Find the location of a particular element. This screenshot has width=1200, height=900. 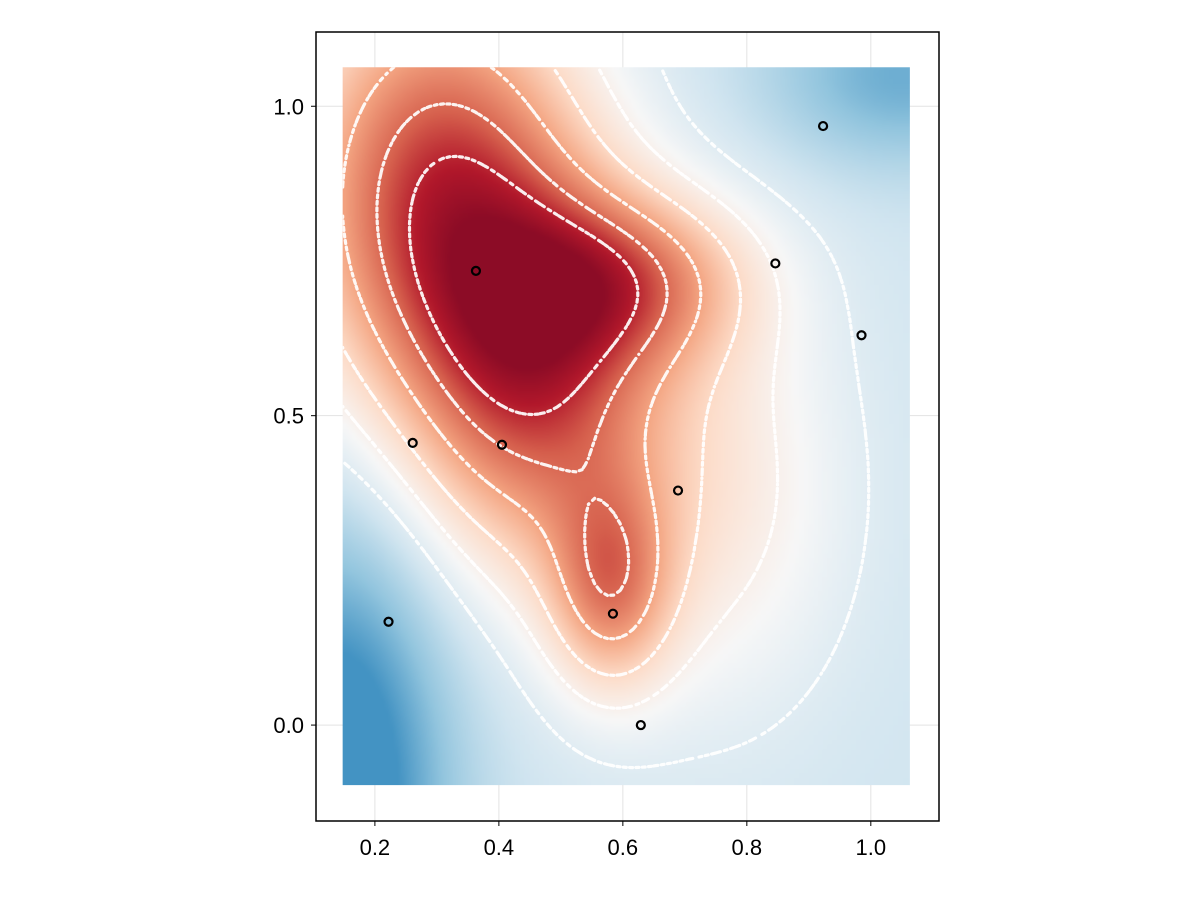

x-axis-ticks: 0.2 0.4 0.6 0.8 1.0 is located at coordinates (623, 840).